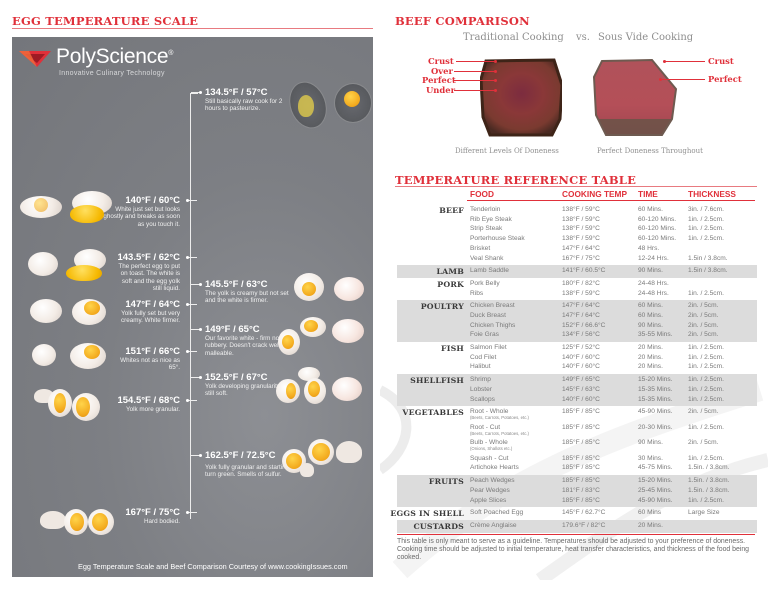 The width and height of the screenshot is (768, 594). What do you see at coordinates (450, 284) in the screenshot?
I see `category-label: PORK` at bounding box center [450, 284].